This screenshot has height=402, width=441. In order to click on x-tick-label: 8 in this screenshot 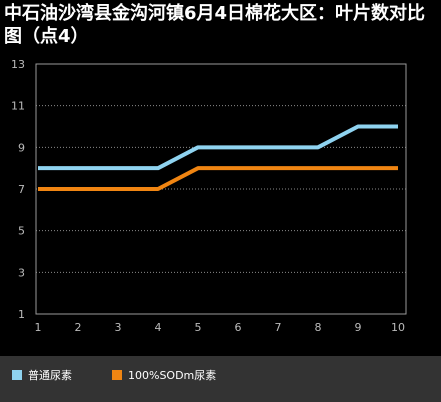, I will do `click(318, 327)`.